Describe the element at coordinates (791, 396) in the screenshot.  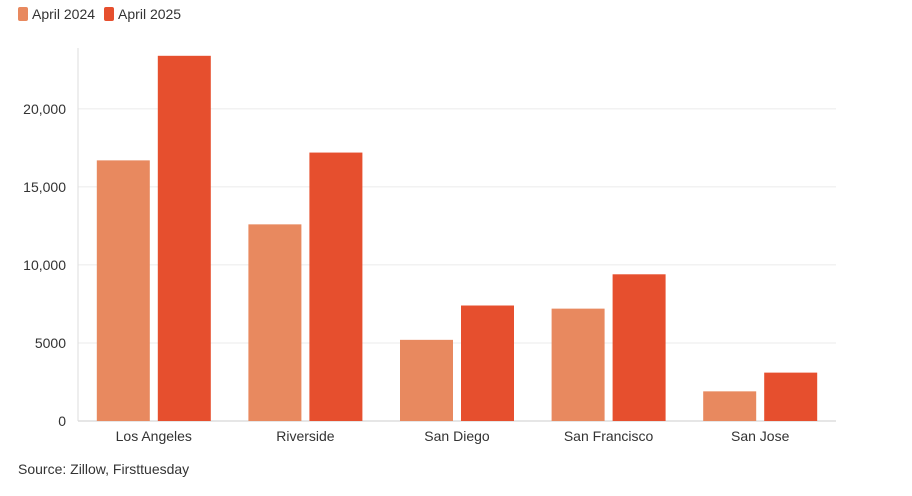
I see `bar-san-jose-april-2025` at that location.